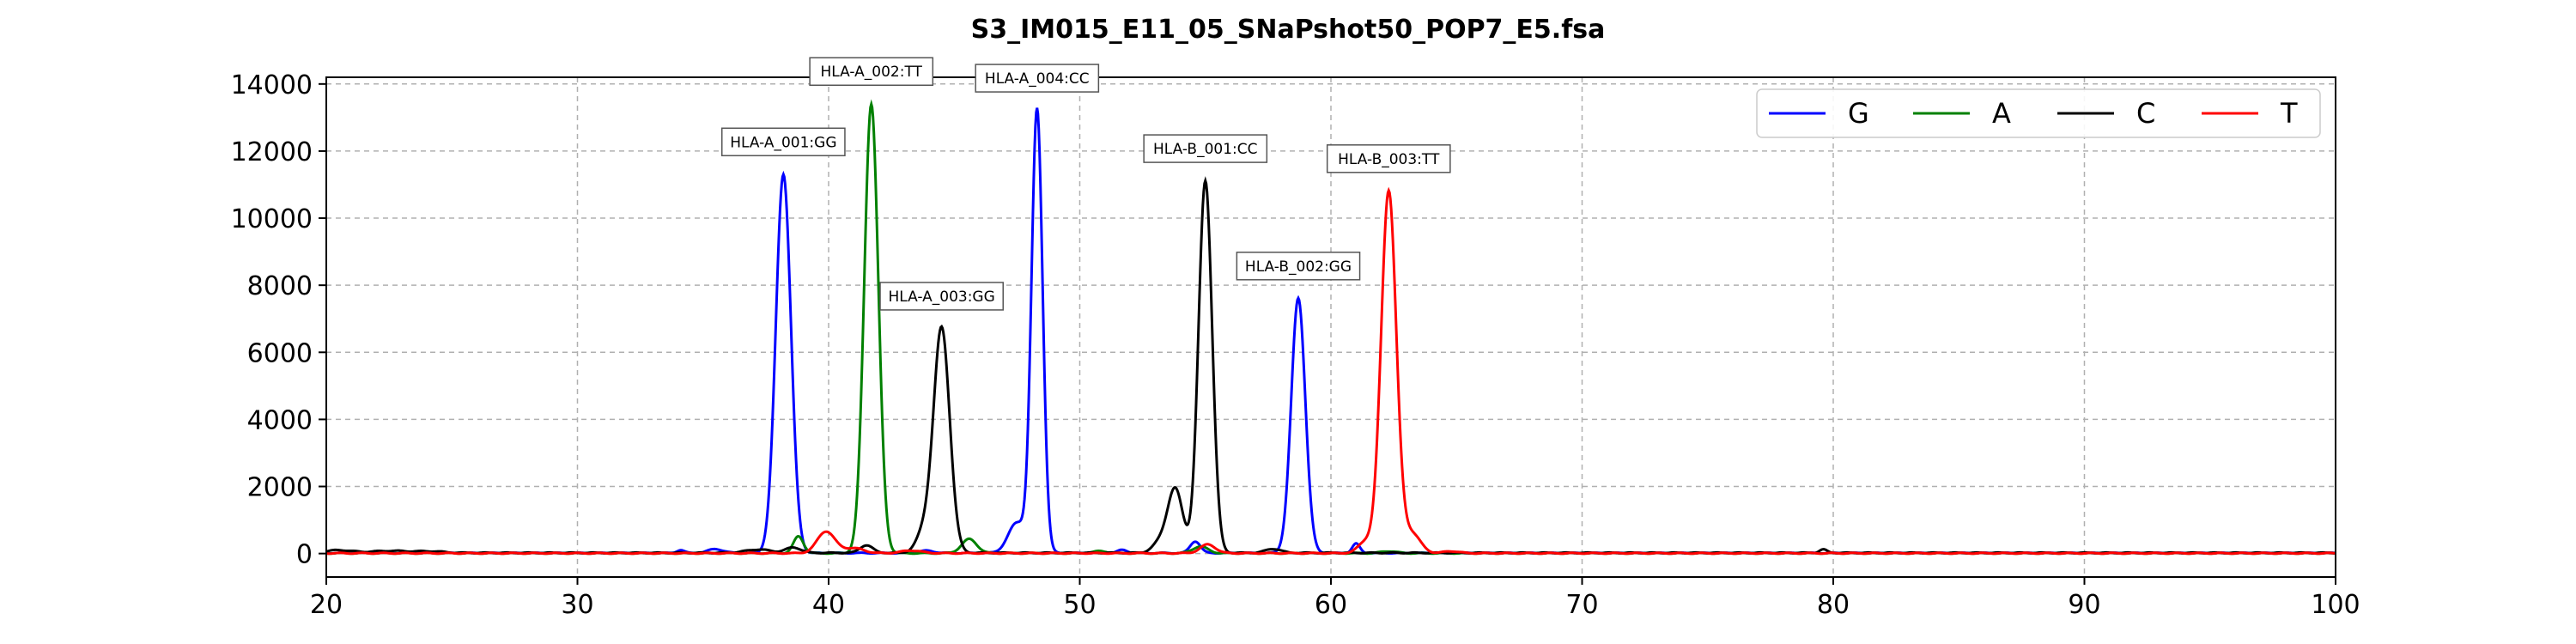 The width and height of the screenshot is (2576, 644). I want to click on legend-label-G: G, so click(1858, 113).